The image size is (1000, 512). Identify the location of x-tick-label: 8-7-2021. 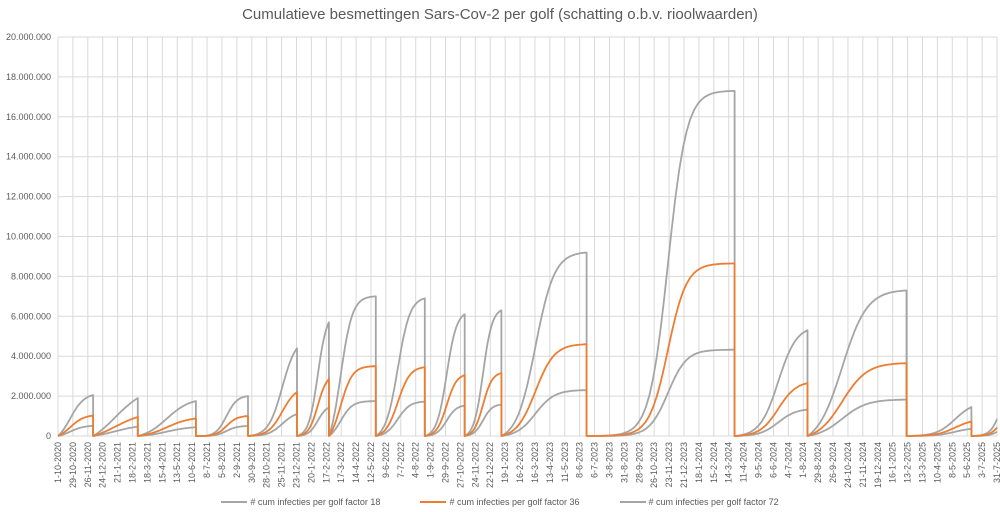
(207, 460).